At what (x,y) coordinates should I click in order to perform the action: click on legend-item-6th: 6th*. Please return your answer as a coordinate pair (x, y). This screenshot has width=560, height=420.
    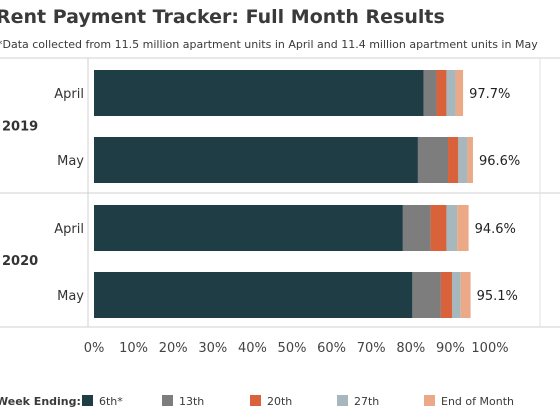
    Looking at the image, I should click on (102, 401).